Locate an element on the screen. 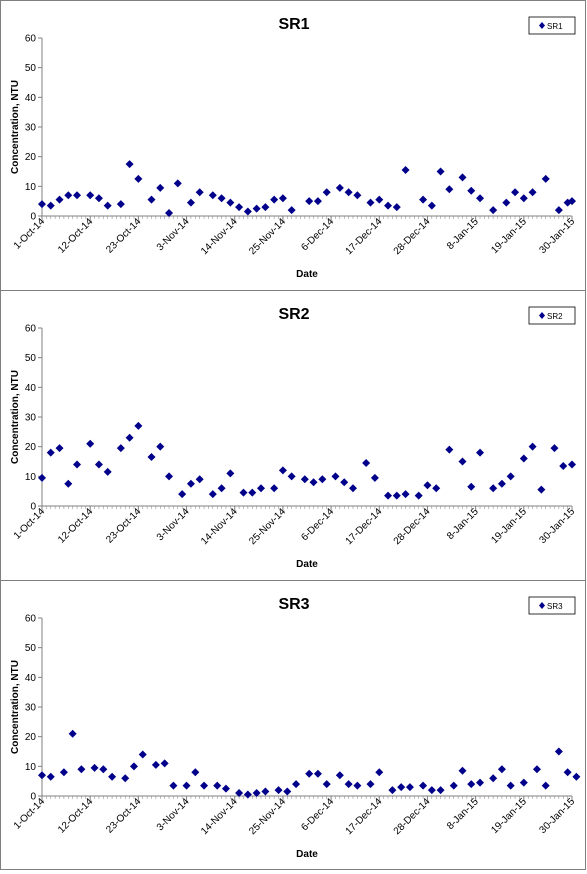  x-tick-label: 19-Jan-15 is located at coordinates (509, 526).